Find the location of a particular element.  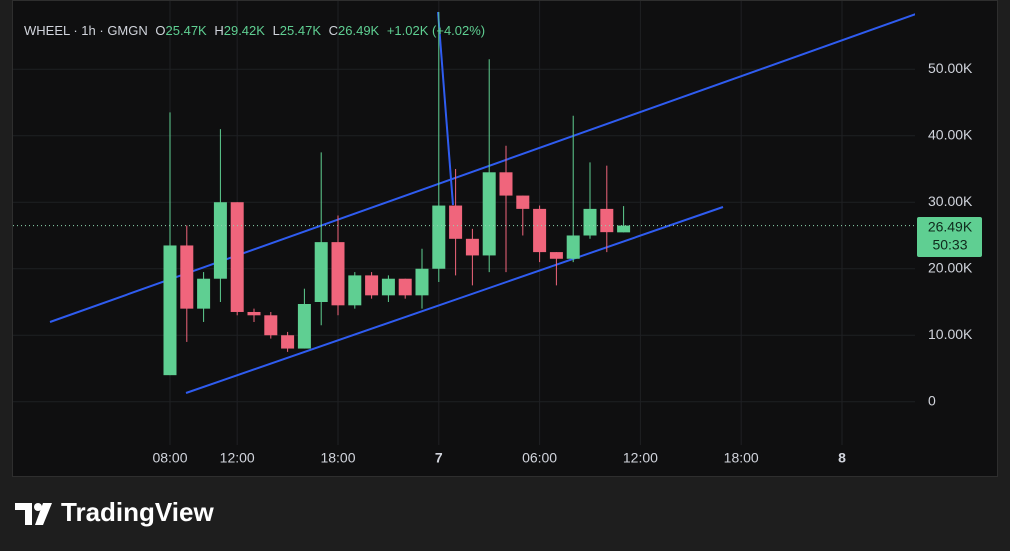

logo: TradingView is located at coordinates (114, 512).